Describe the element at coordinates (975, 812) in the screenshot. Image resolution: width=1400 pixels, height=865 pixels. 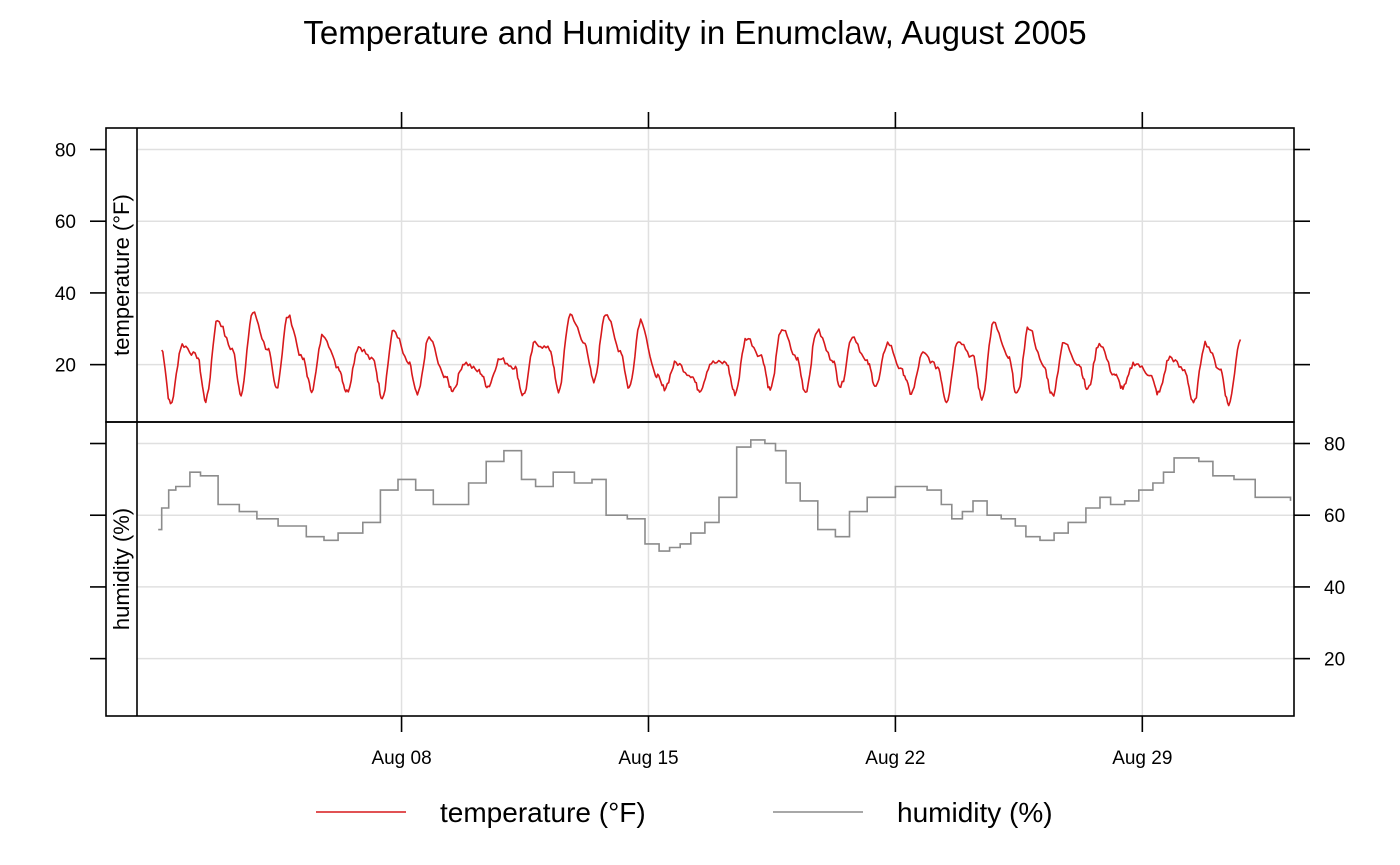
I see `legend-humidity-label: humidity (%)` at that location.